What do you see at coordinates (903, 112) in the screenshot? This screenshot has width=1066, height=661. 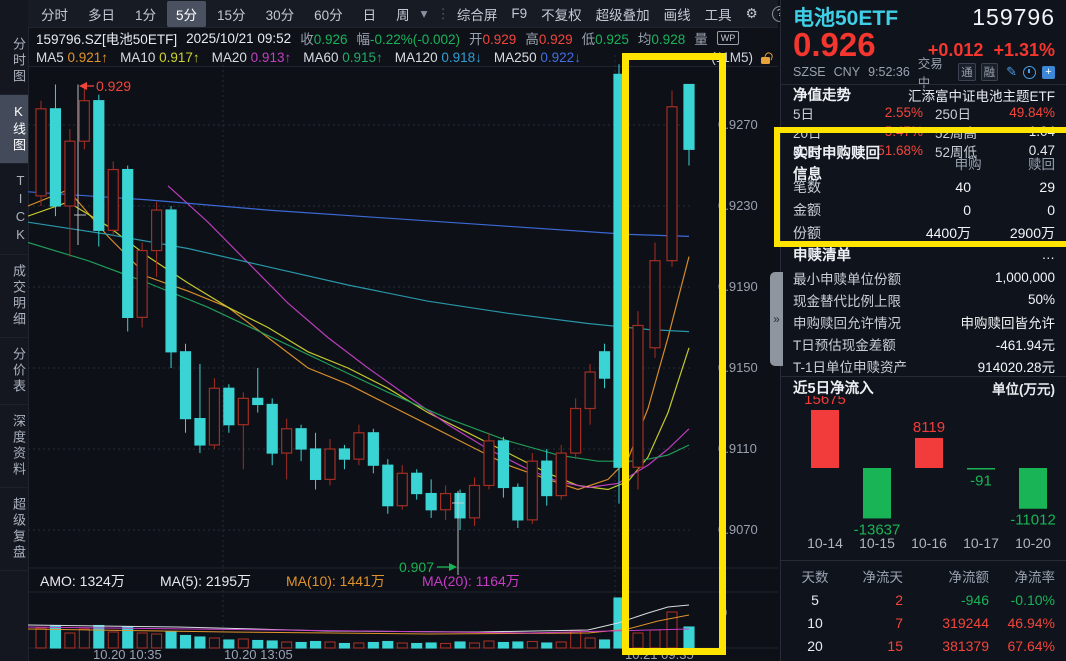 I see `nav-value: 2.55%` at bounding box center [903, 112].